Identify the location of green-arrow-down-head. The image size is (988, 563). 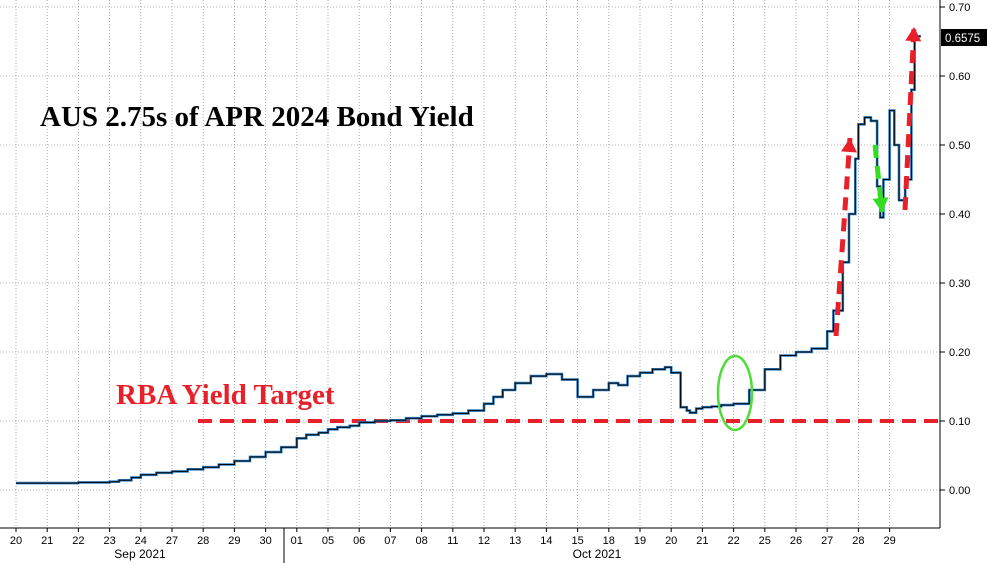
(880, 204).